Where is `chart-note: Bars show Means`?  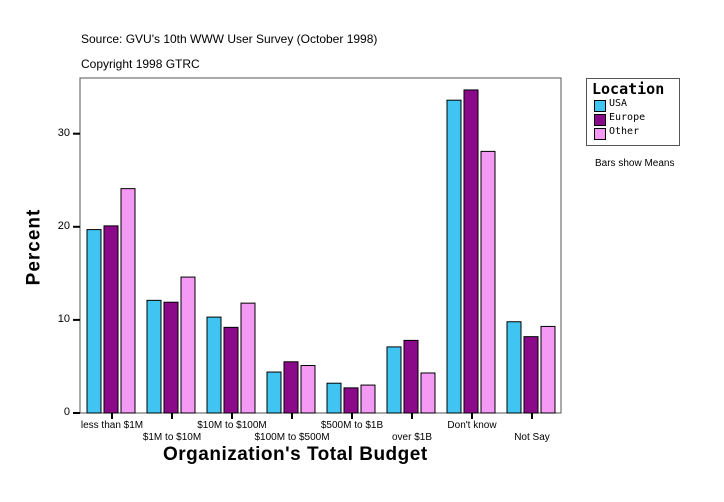
chart-note: Bars show Means is located at coordinates (635, 163).